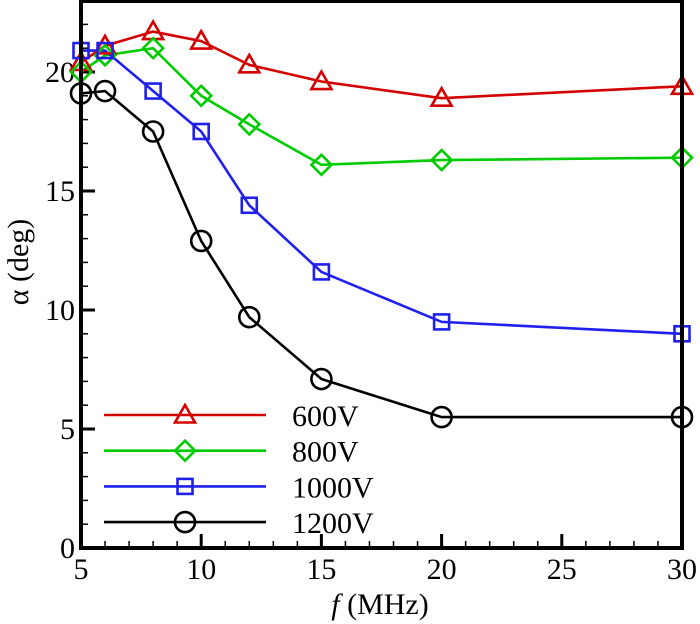  I want to click on legend-marker-square-icon, so click(185, 486).